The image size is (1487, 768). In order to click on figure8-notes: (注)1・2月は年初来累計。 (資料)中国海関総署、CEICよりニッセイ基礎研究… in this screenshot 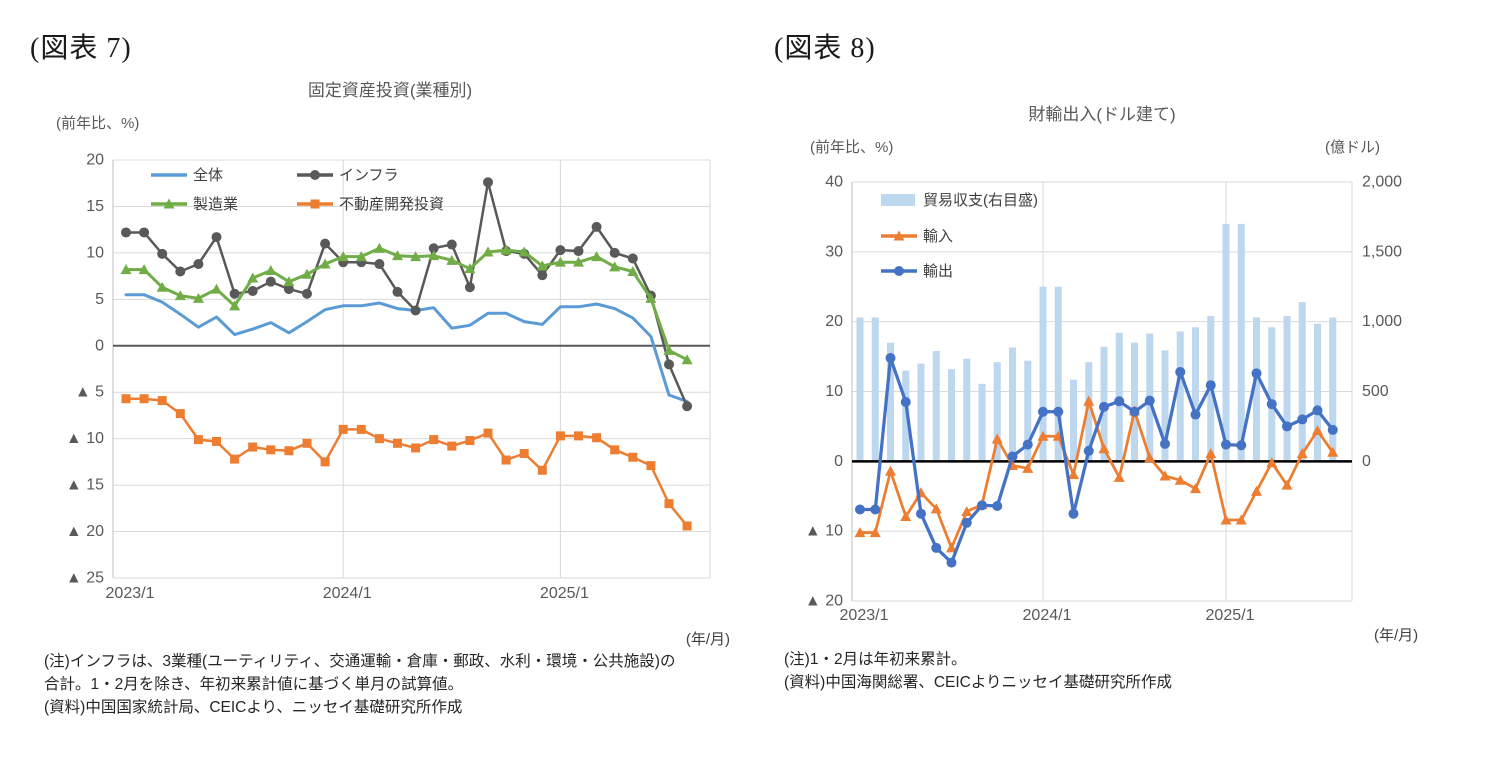, I will do `click(978, 671)`.